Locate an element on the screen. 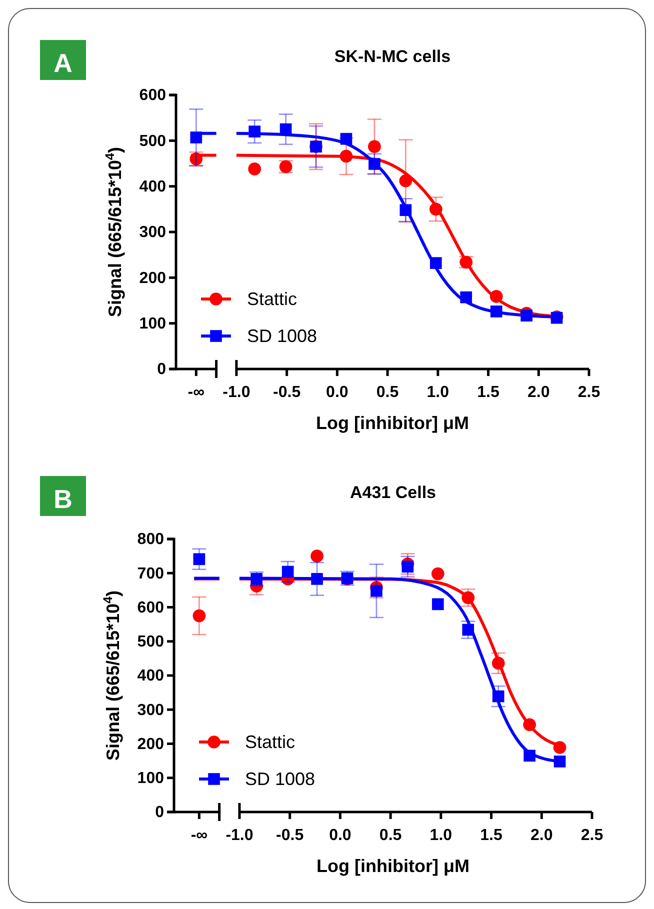  text: A is located at coordinates (63, 63).